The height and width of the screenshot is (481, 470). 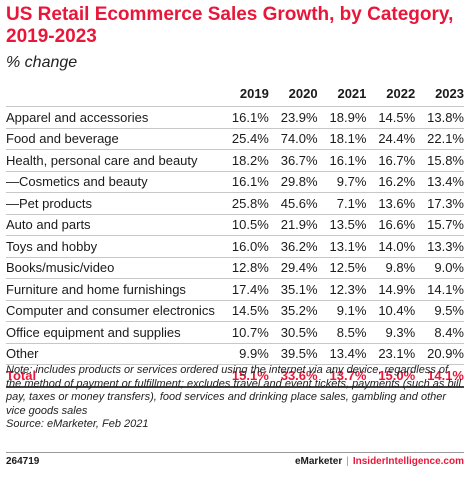 What do you see at coordinates (439, 332) in the screenshot?
I see `cell-value: 8.4%` at bounding box center [439, 332].